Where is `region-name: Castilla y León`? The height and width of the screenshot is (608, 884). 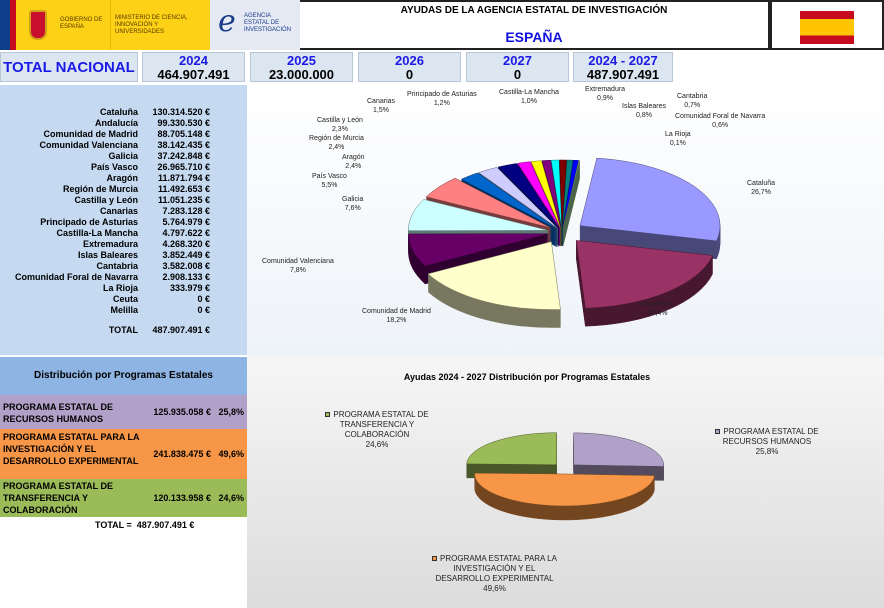
region-name: Castilla y León is located at coordinates (106, 200).